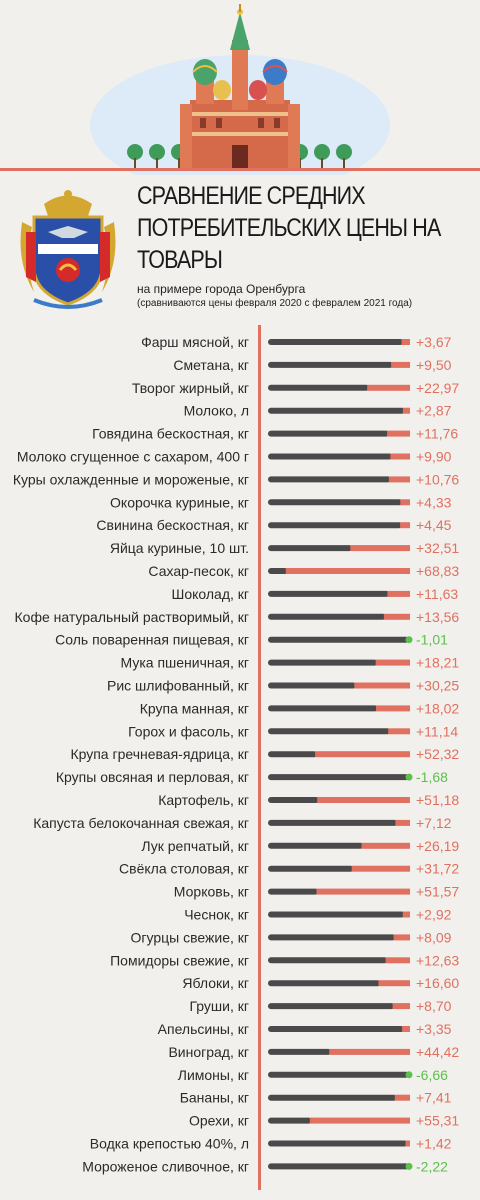 The image size is (480, 1200). Describe the element at coordinates (437, 731) in the screenshot. I see `value-label: +11,14` at that location.